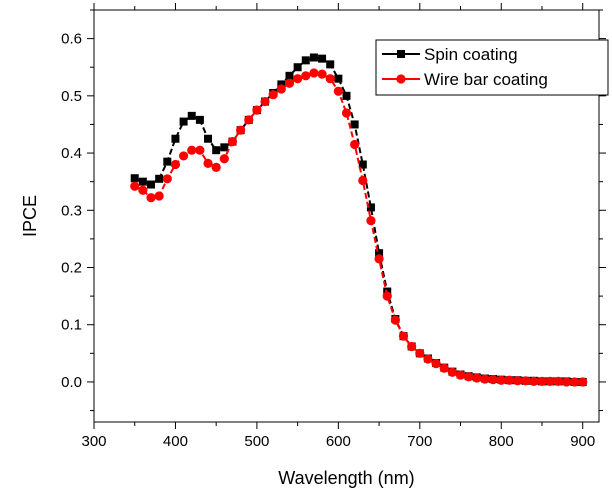  Describe the element at coordinates (71, 39) in the screenshot. I see `y-tick-label: 0.6` at that location.